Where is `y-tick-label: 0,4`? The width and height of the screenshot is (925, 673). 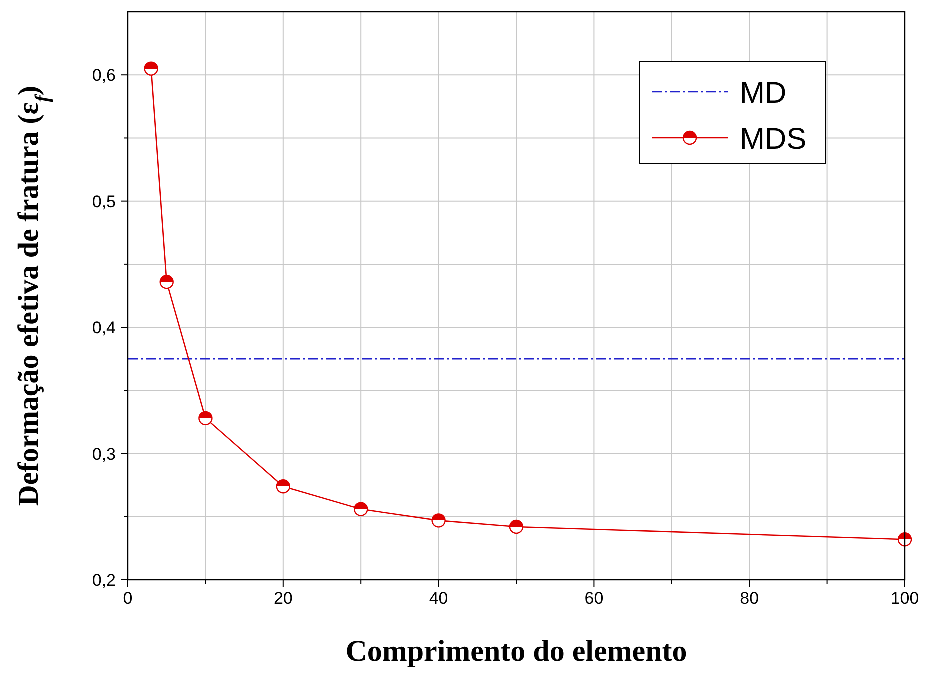 y-tick-label: 0,4 is located at coordinates (104, 328).